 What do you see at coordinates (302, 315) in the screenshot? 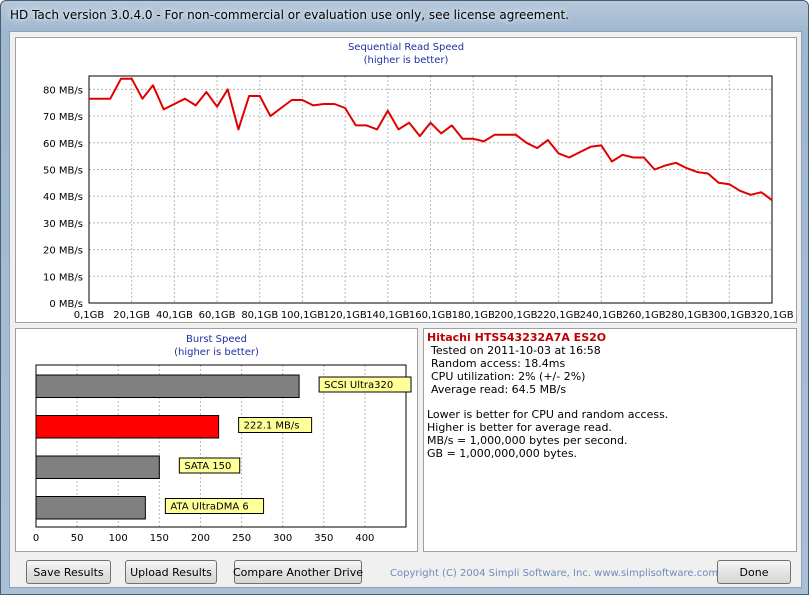
I see `x-tick-label: 100,1GB` at bounding box center [302, 315].